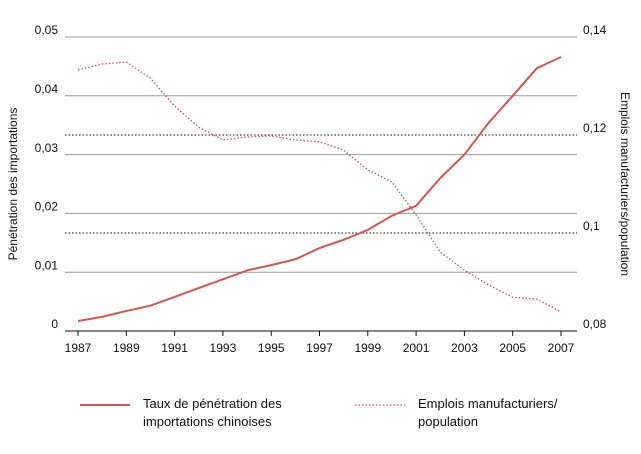 The width and height of the screenshot is (641, 454). Describe the element at coordinates (595, 30) in the screenshot. I see `y2-tick-label: 0,14` at that location.